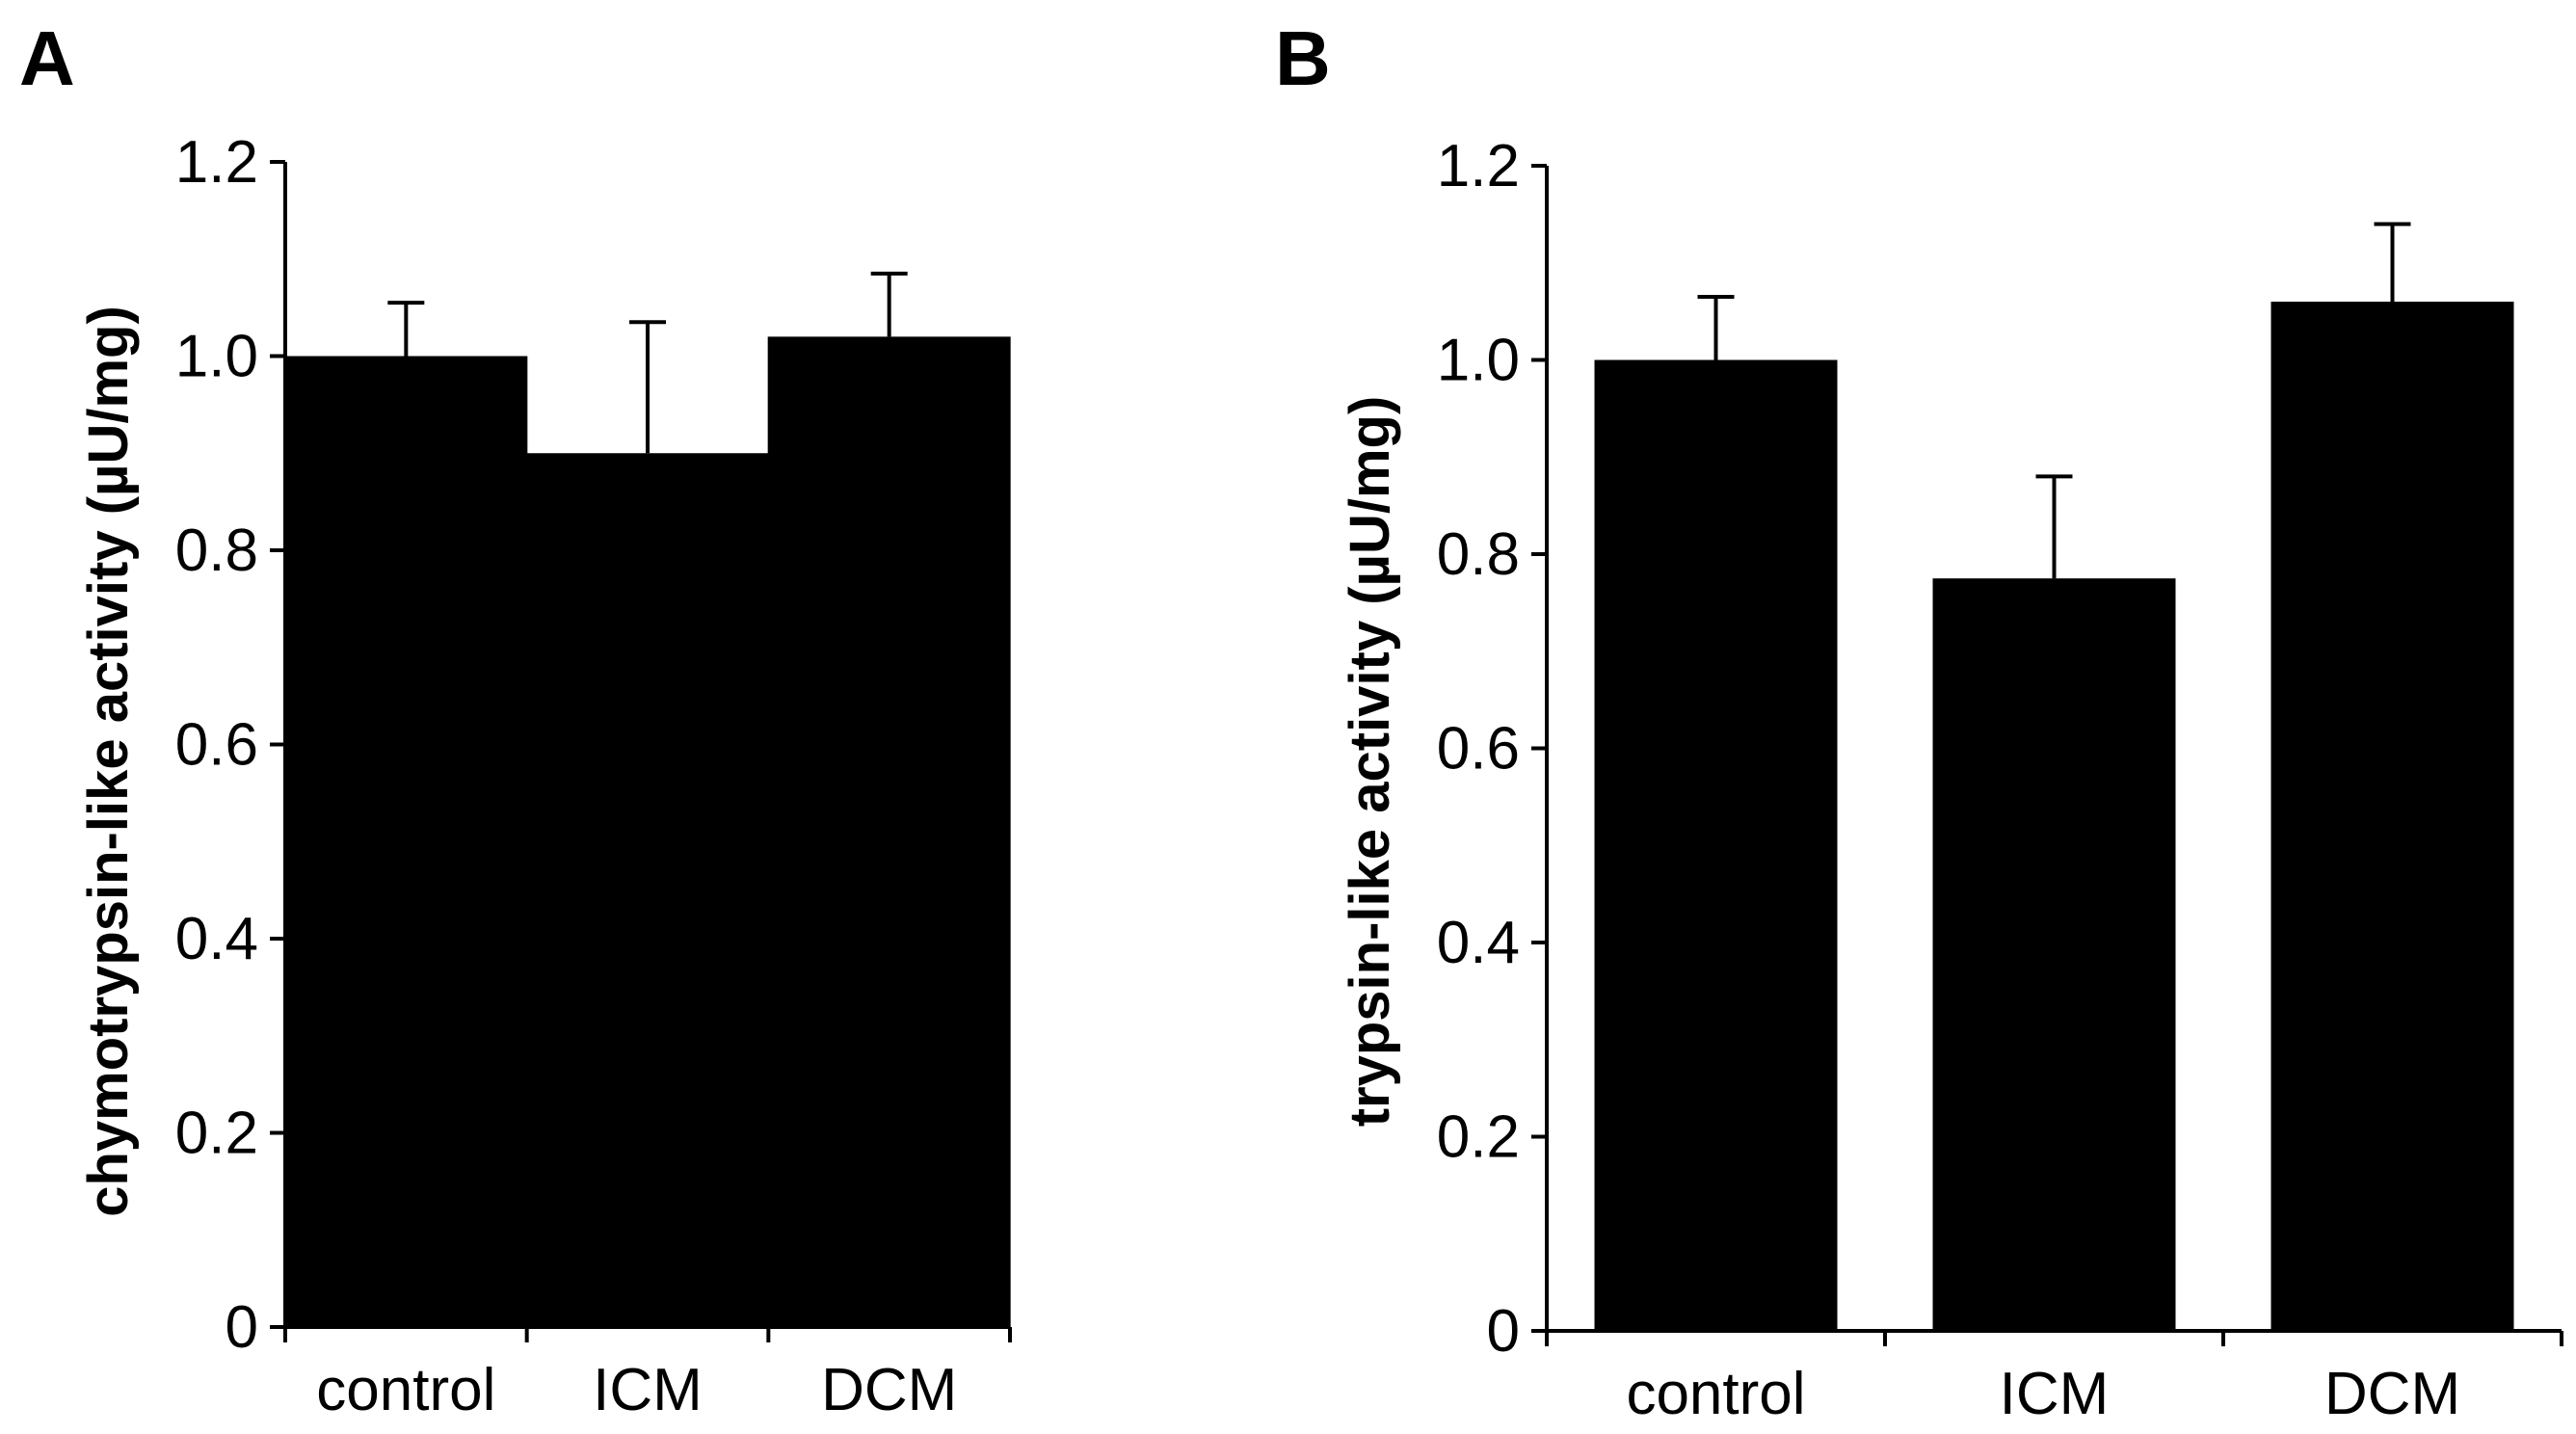 The height and width of the screenshot is (1434, 2576). What do you see at coordinates (1503, 1332) in the screenshot?
I see `panel-b-y-tick-label: 0` at bounding box center [1503, 1332].